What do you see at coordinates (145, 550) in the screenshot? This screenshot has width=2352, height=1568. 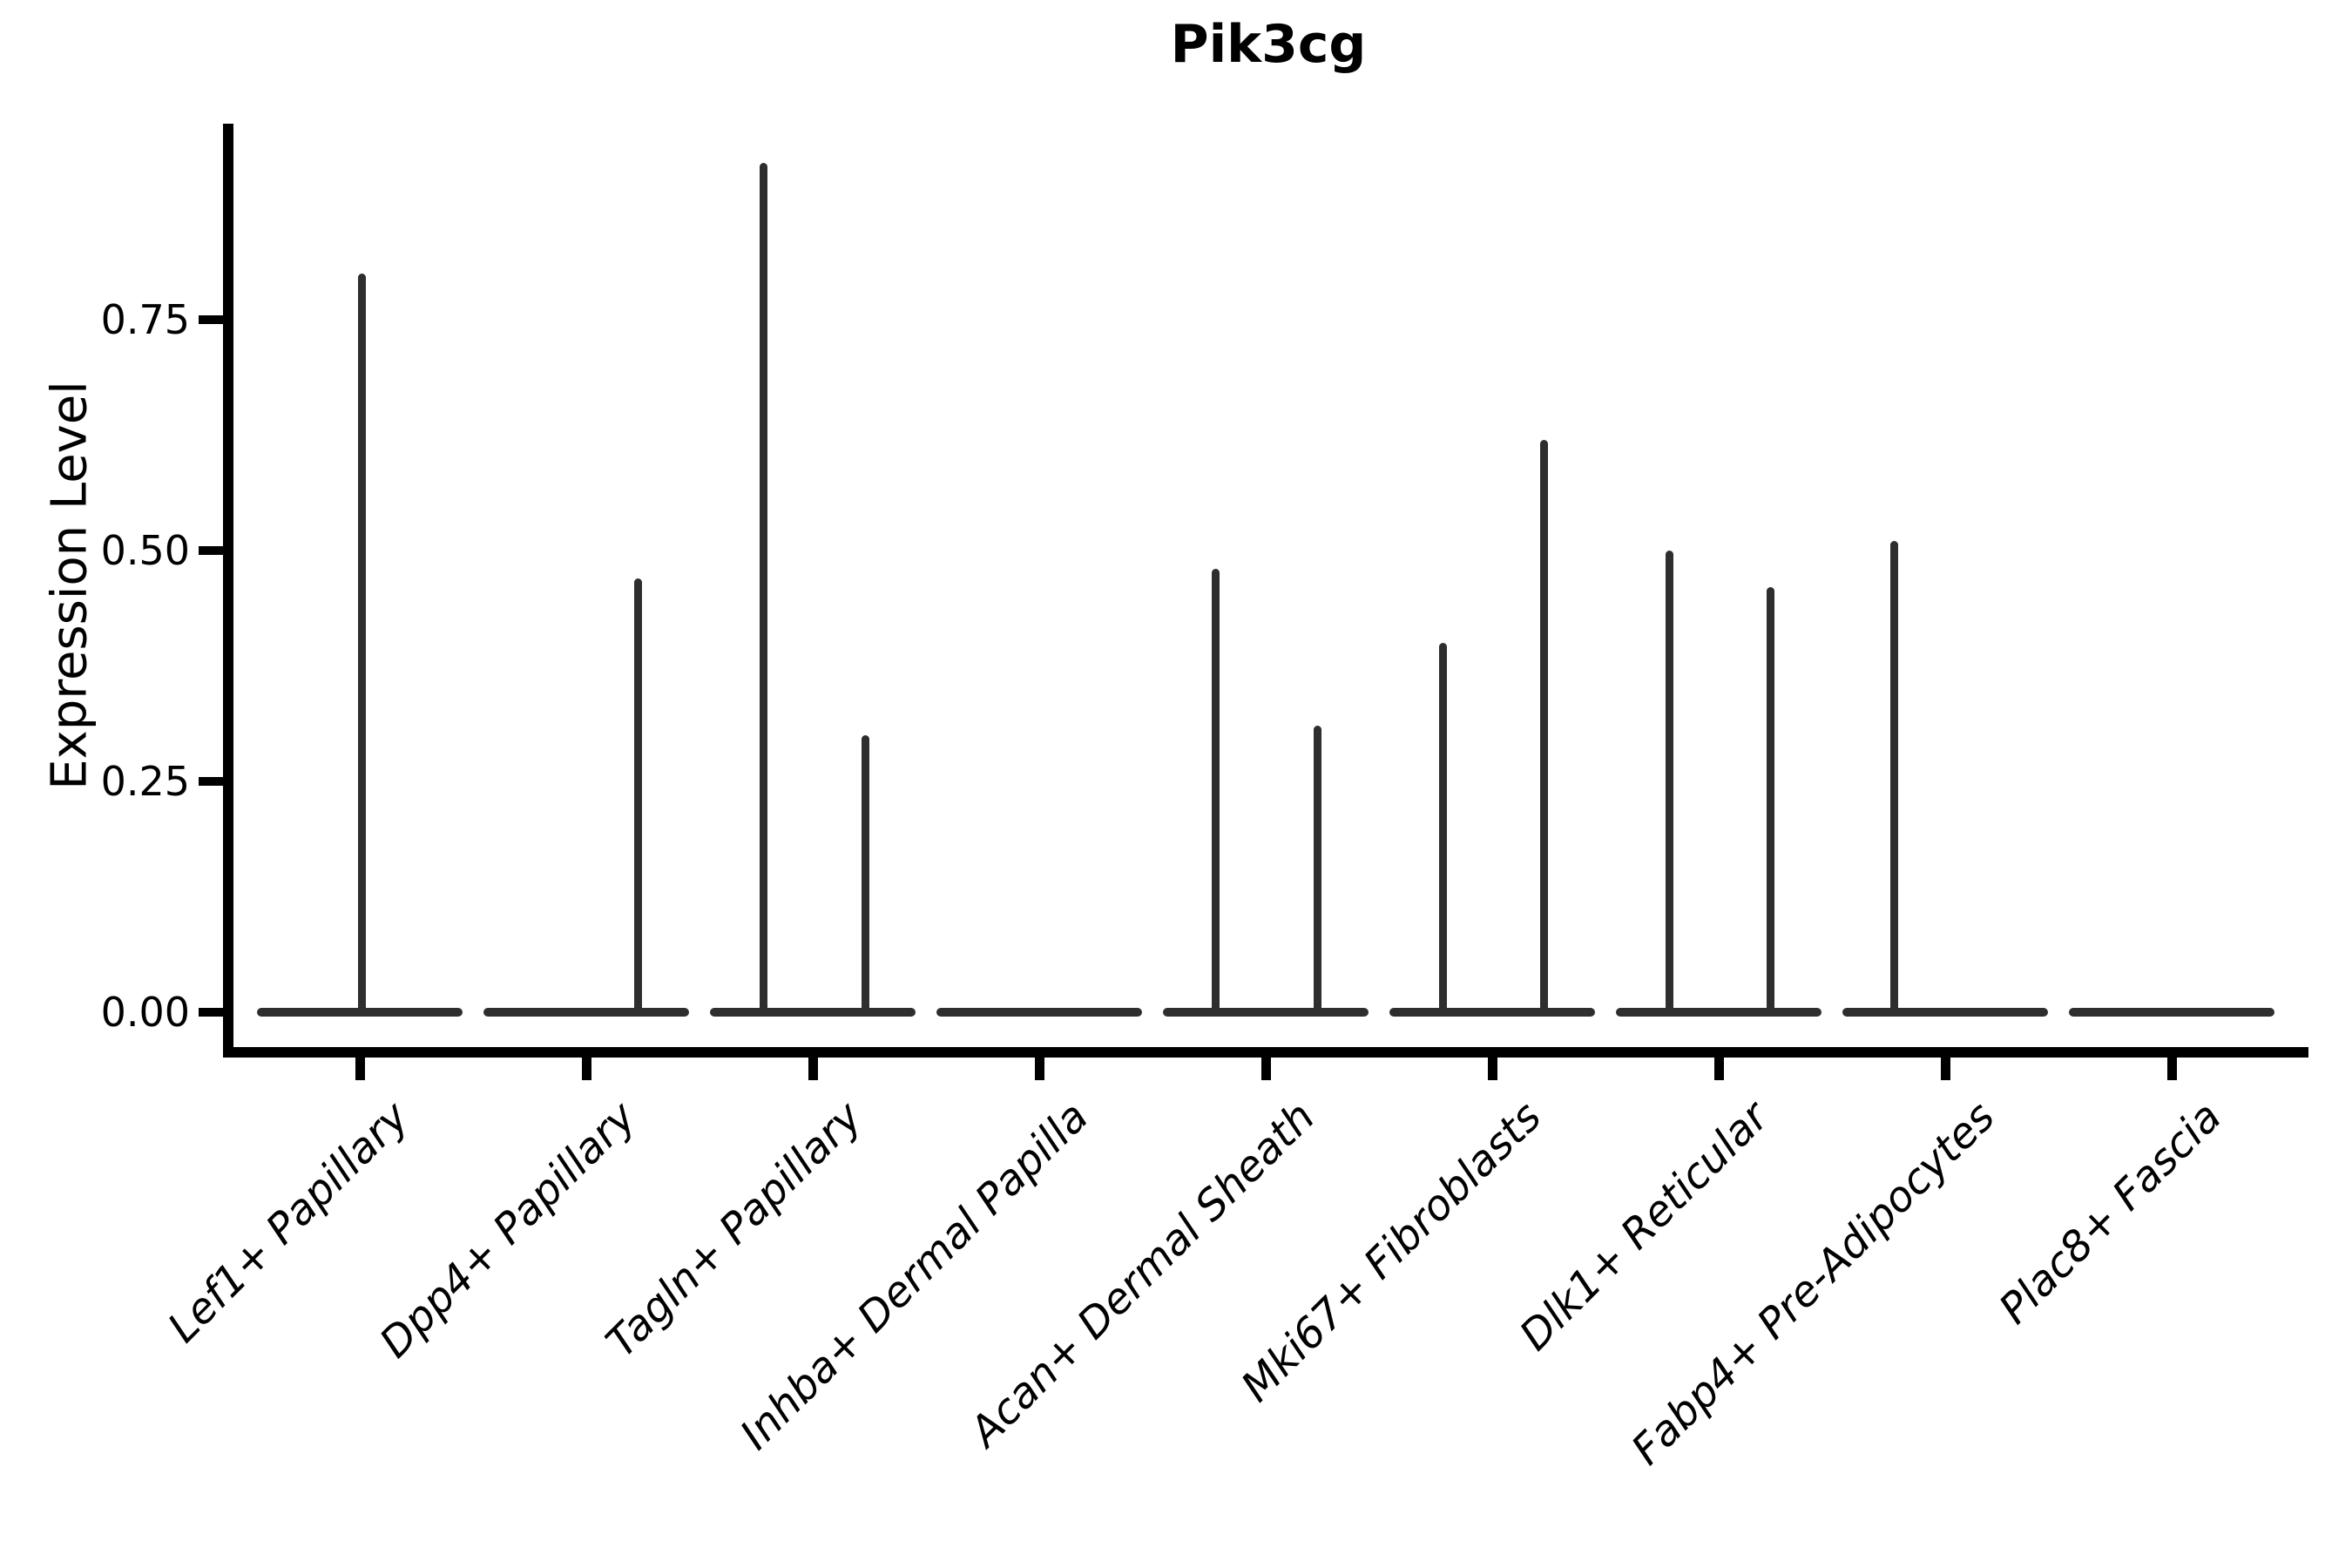 I see `y-tick-label: 0.50` at bounding box center [145, 550].